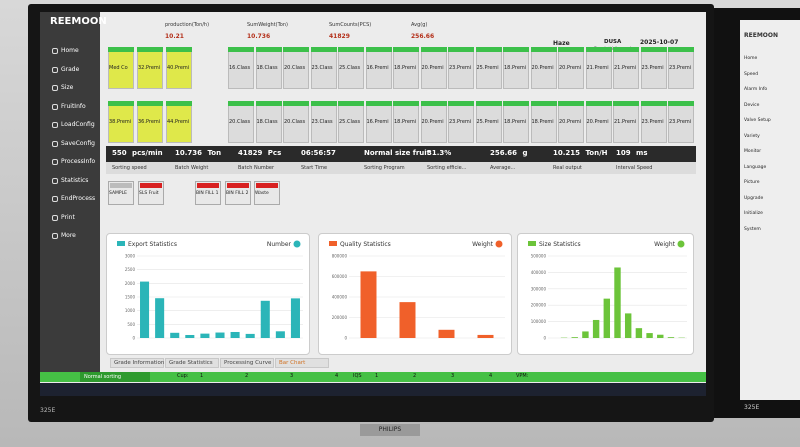 The height and width of the screenshot is (447, 800). Describe the element at coordinates (340, 317) in the screenshot. I see `y-tick-label: 200000` at that location.